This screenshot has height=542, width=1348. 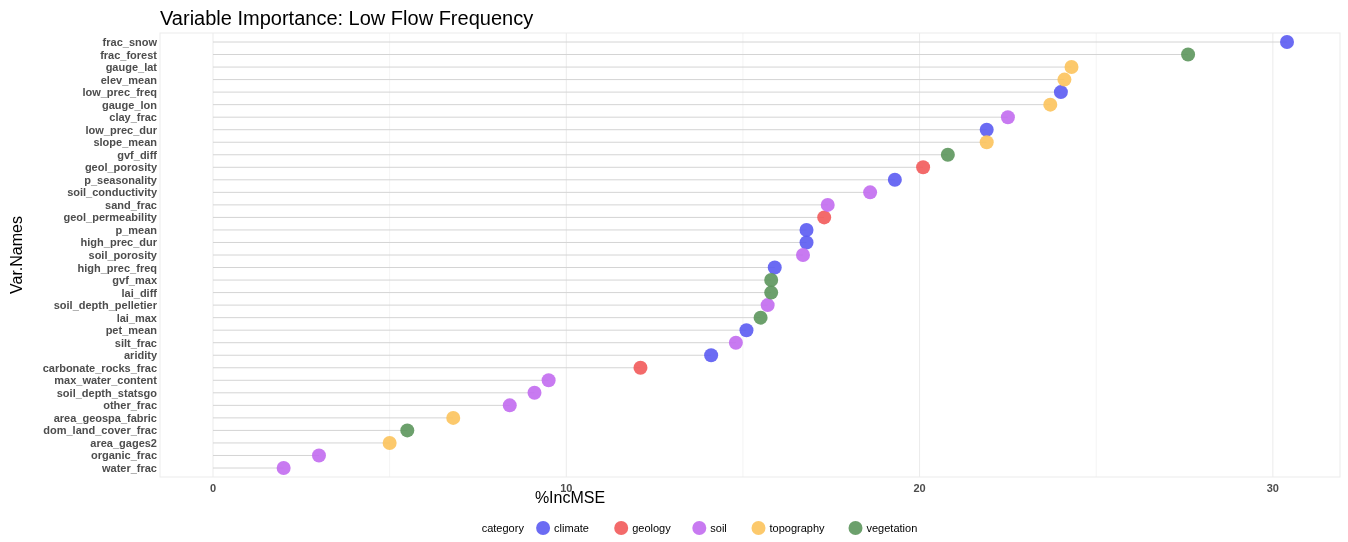 I want to click on y-tick-label: gvf_max, so click(x=135, y=280).